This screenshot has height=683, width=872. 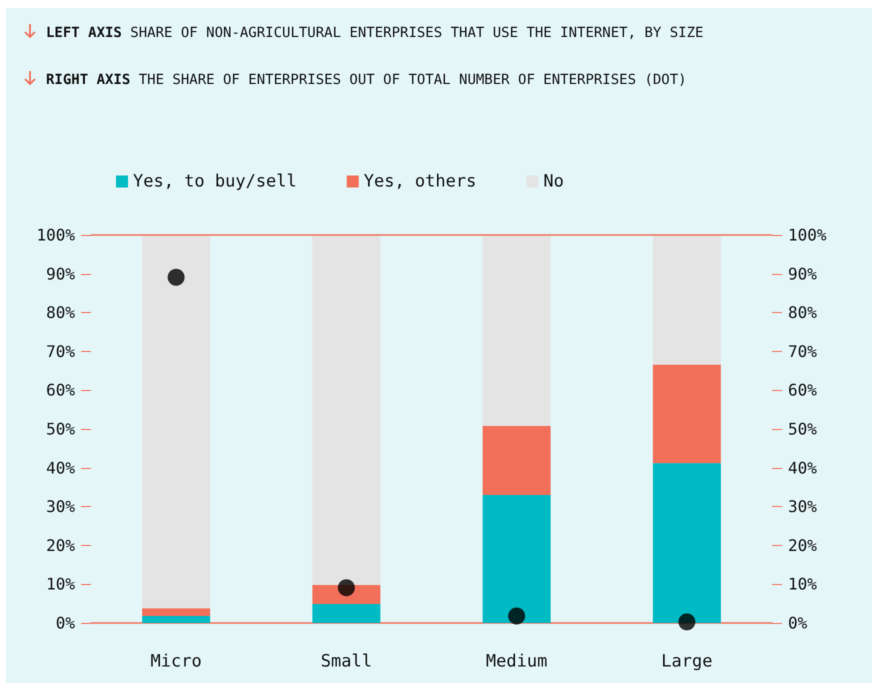 What do you see at coordinates (56, 235) in the screenshot?
I see `y-tick-label: 100%` at bounding box center [56, 235].